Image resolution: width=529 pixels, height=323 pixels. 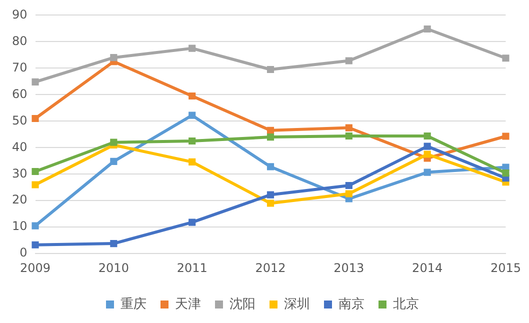 What do you see at coordinates (349, 267) in the screenshot?
I see `x-tick-label: 2013` at bounding box center [349, 267].